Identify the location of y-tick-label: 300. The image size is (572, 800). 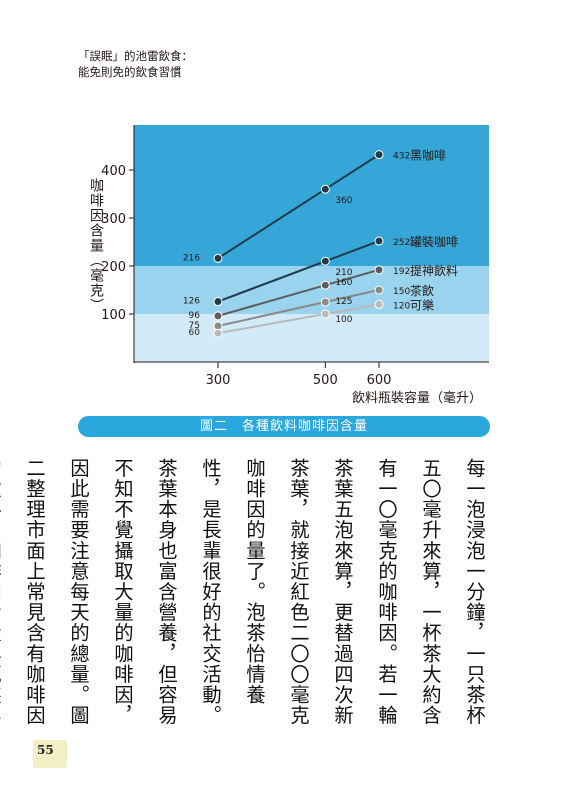
(113, 219).